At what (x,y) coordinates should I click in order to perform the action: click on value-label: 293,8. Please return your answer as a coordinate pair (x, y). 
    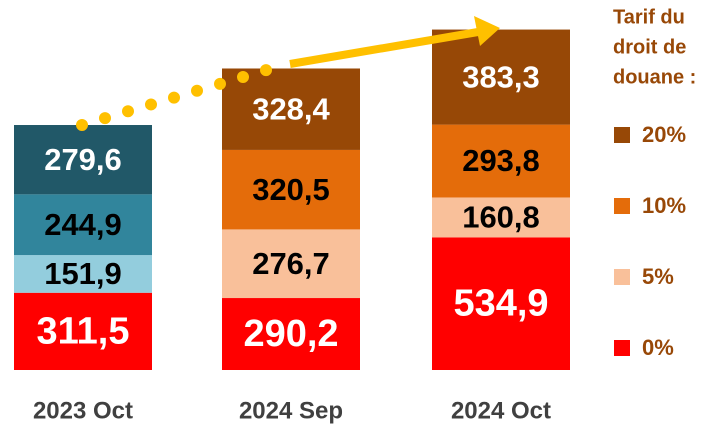
    Looking at the image, I should click on (501, 160).